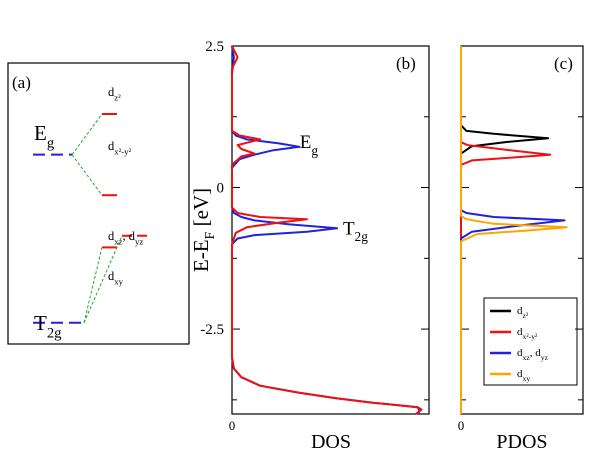 The height and width of the screenshot is (462, 598). What do you see at coordinates (533, 354) in the screenshot?
I see `legend-entry-2: dxz, dyz` at bounding box center [533, 354].